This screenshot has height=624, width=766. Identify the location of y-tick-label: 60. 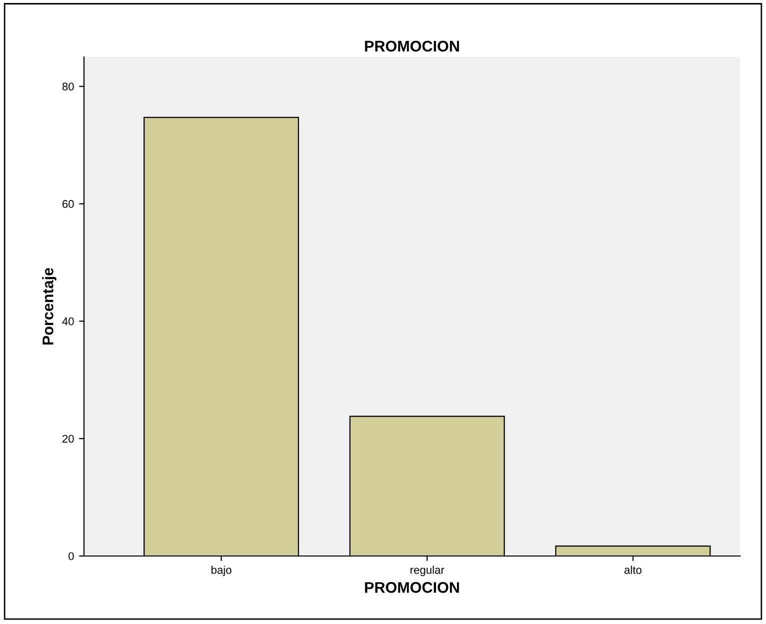
(68, 204).